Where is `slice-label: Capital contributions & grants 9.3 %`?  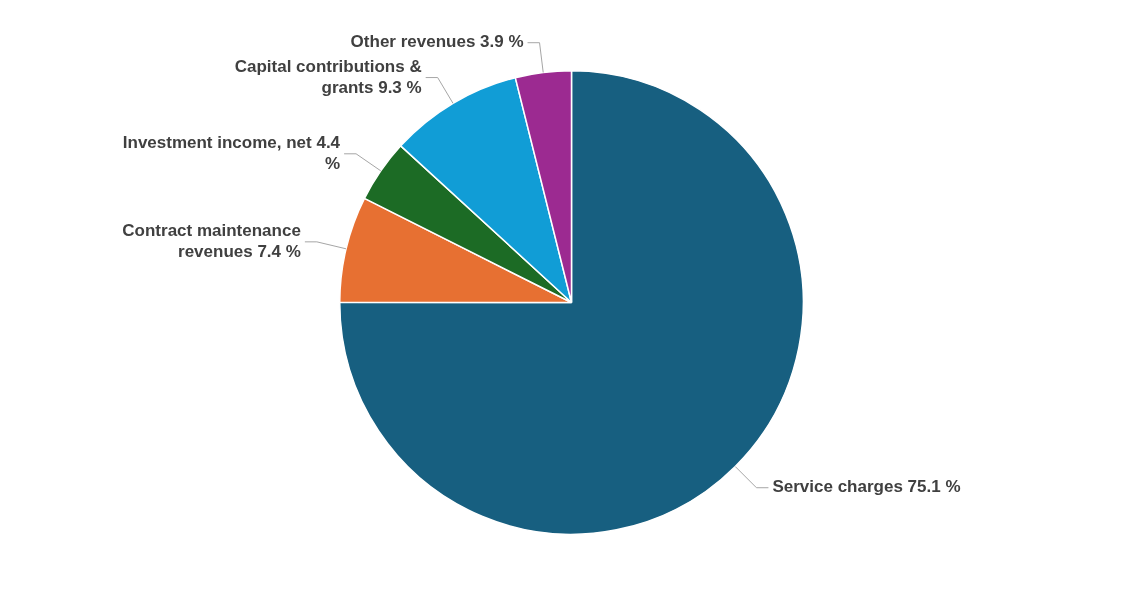
slice-label: Capital contributions & grants 9.3 % is located at coordinates (328, 76).